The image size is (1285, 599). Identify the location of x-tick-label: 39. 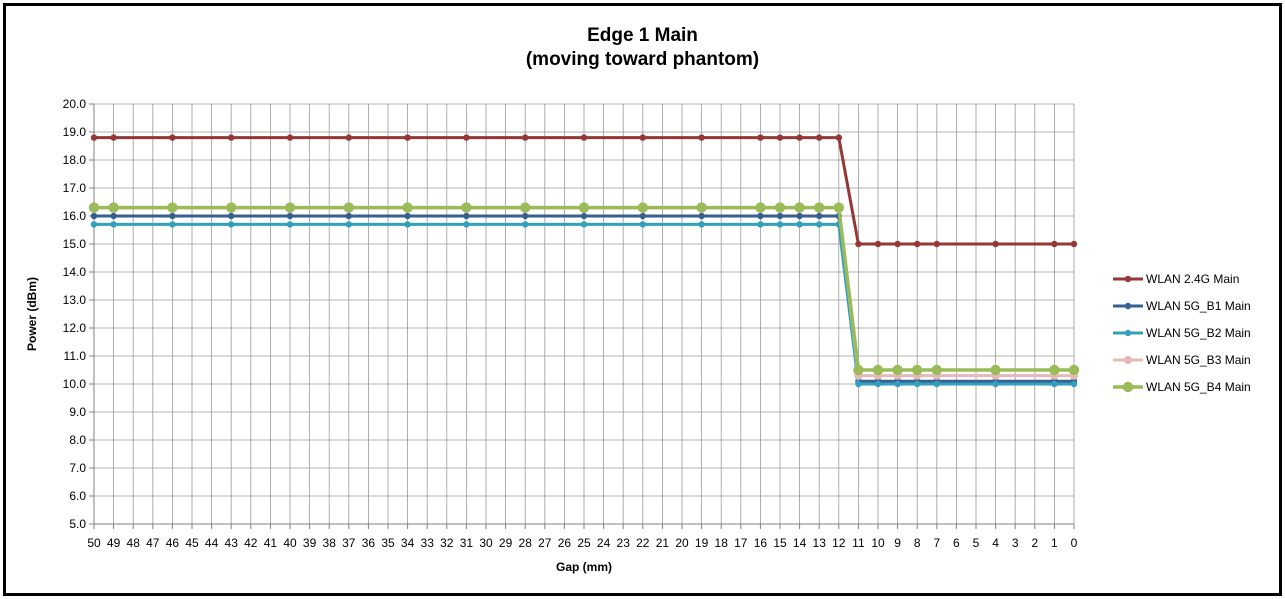
(310, 543).